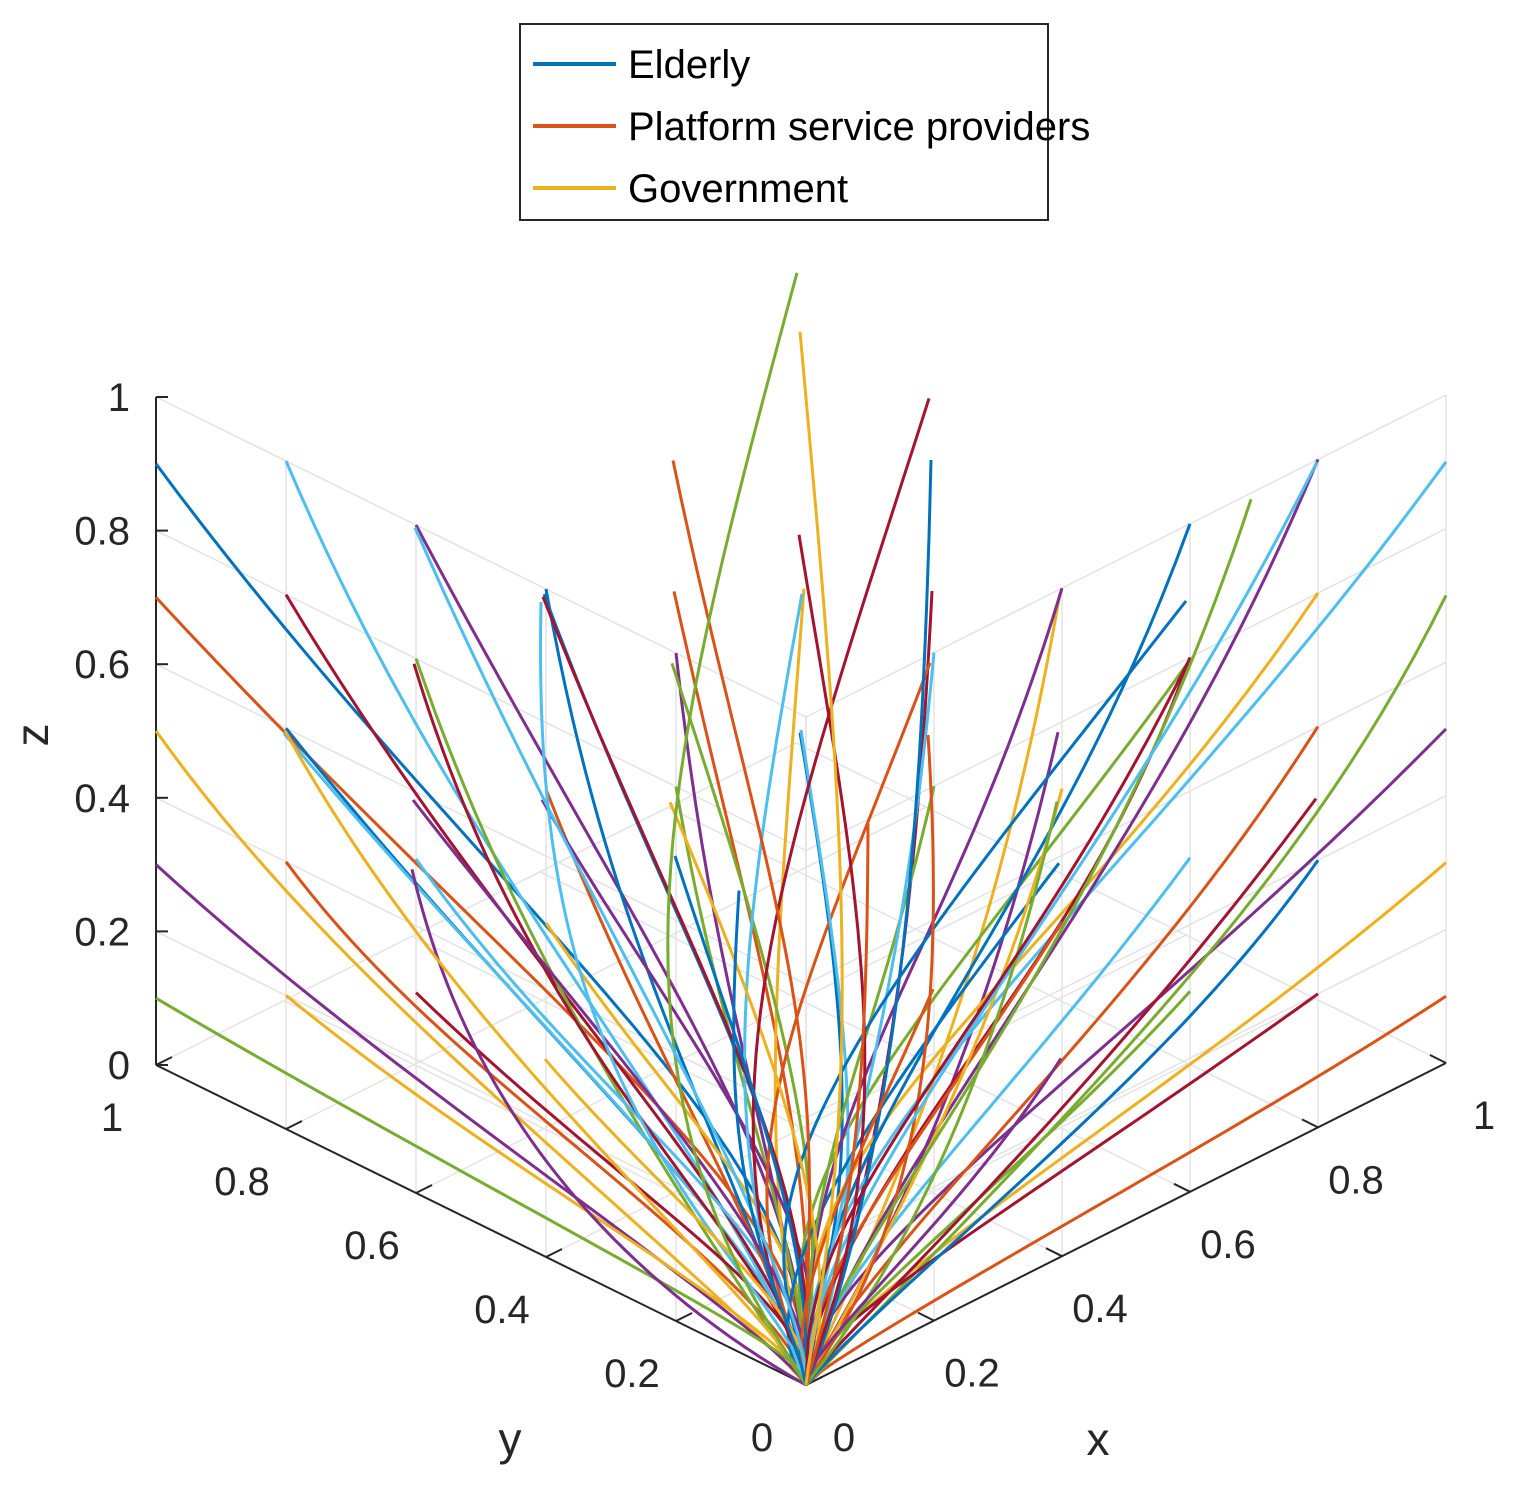 The width and height of the screenshot is (1521, 1500). I want to click on x-tick-label: 0.4, so click(1100, 1309).